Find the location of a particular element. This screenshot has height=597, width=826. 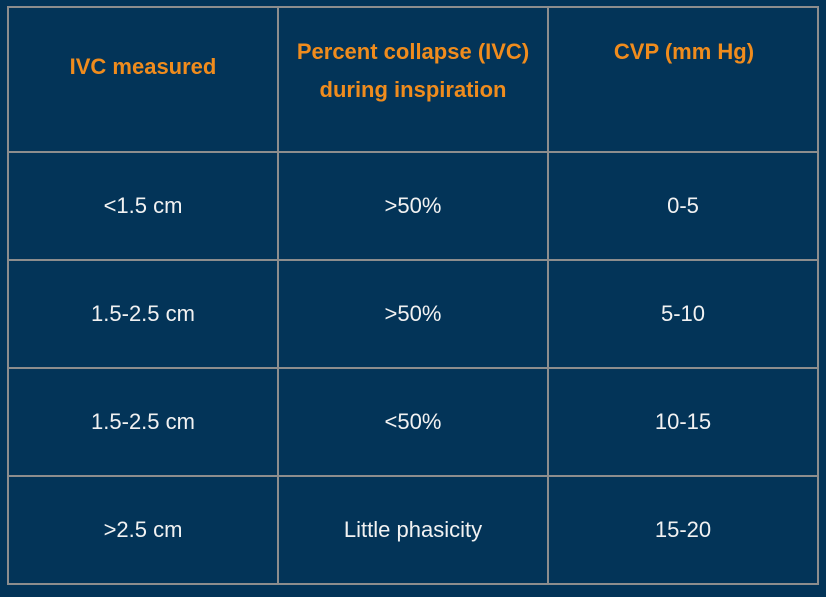

table-cell: 5-10 is located at coordinates (683, 313).